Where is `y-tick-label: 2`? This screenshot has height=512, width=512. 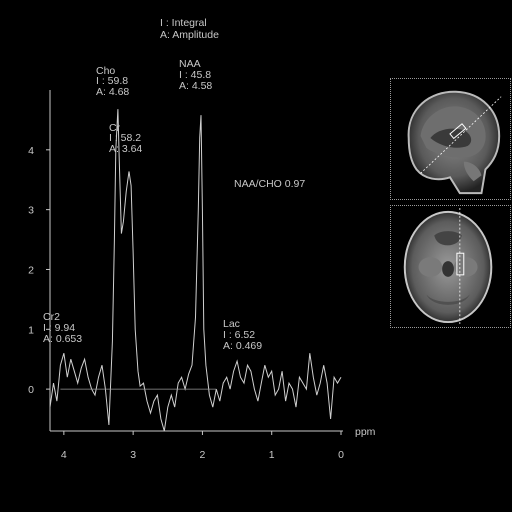
y-tick-label: 2 is located at coordinates (31, 270).